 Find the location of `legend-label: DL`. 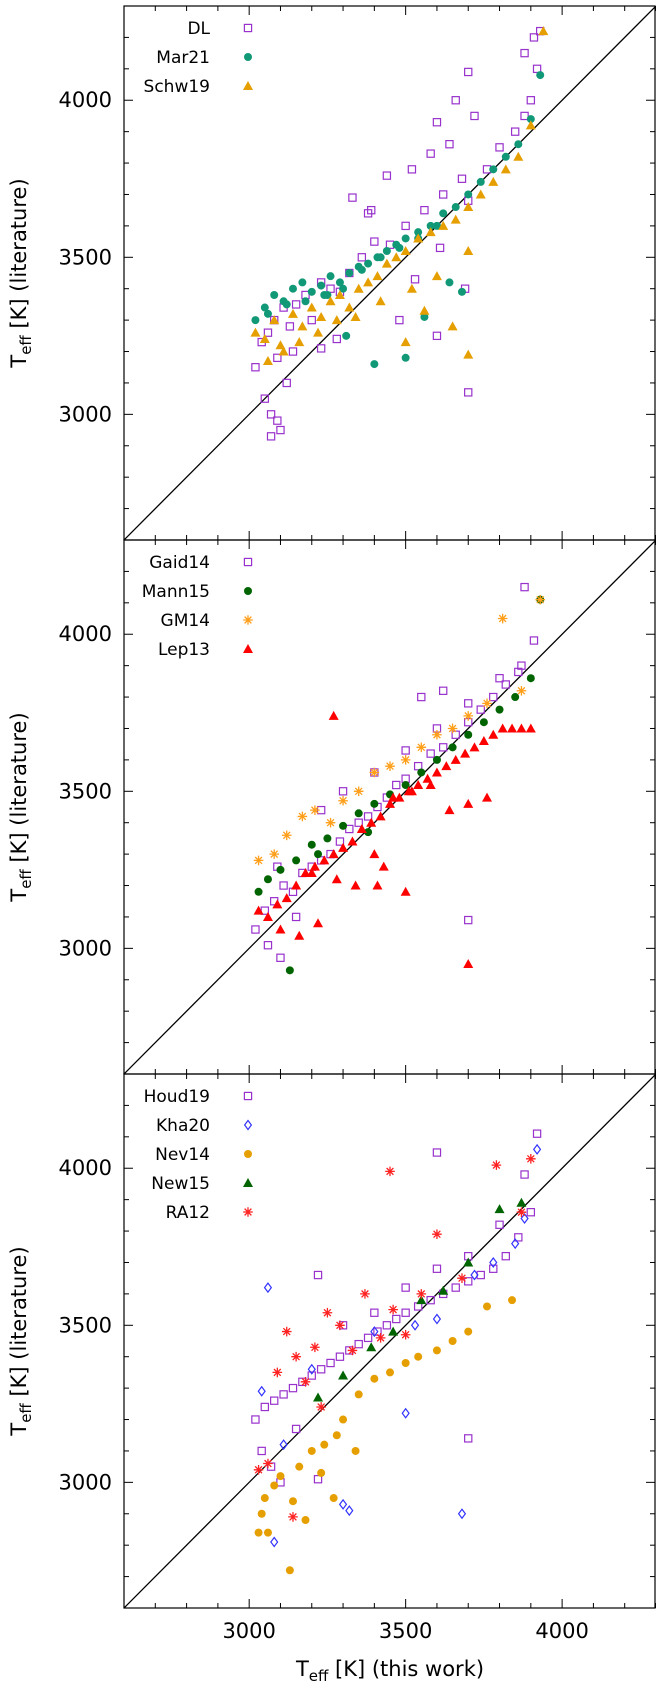

legend-label: DL is located at coordinates (198, 29).